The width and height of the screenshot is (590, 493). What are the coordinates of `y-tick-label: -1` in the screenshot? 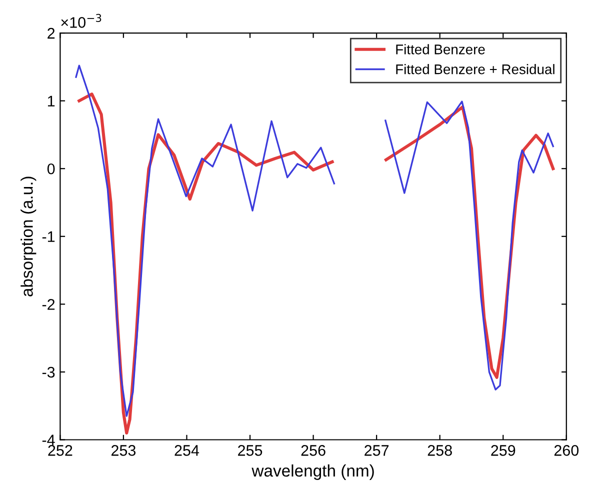 It's located at (48, 236).